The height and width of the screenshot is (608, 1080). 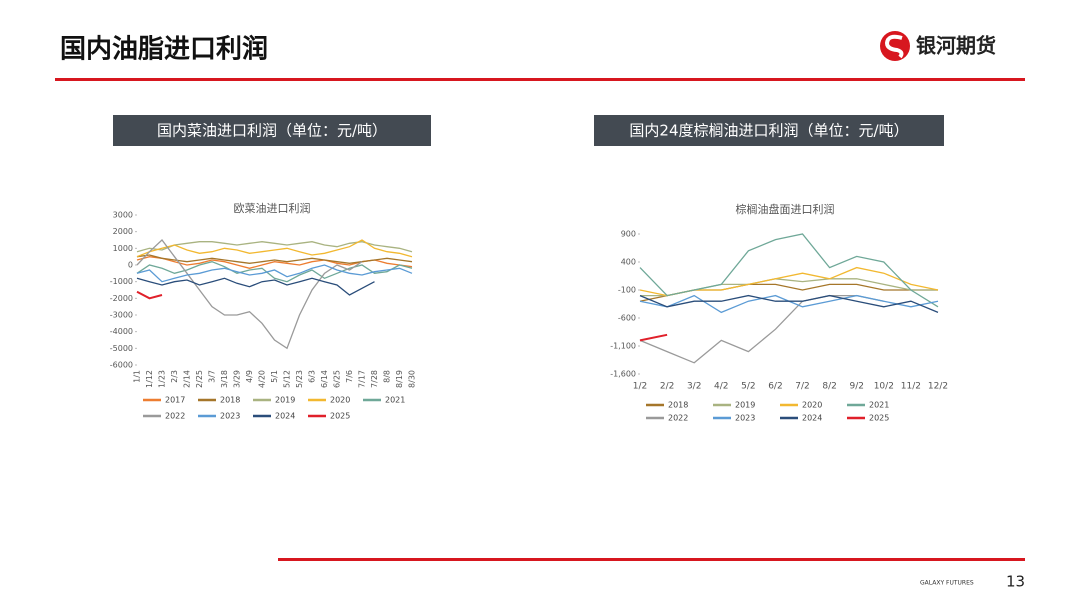 I want to click on x-tick-label: 1/23, so click(x=162, y=379).